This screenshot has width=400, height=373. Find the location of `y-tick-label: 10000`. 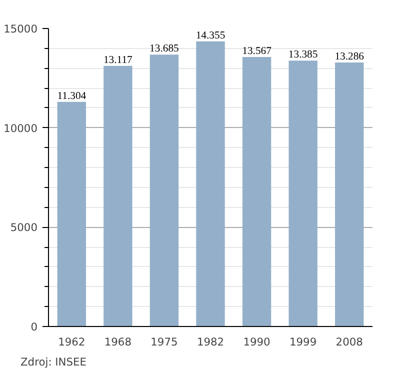

y-tick-label: 10000 is located at coordinates (21, 128).